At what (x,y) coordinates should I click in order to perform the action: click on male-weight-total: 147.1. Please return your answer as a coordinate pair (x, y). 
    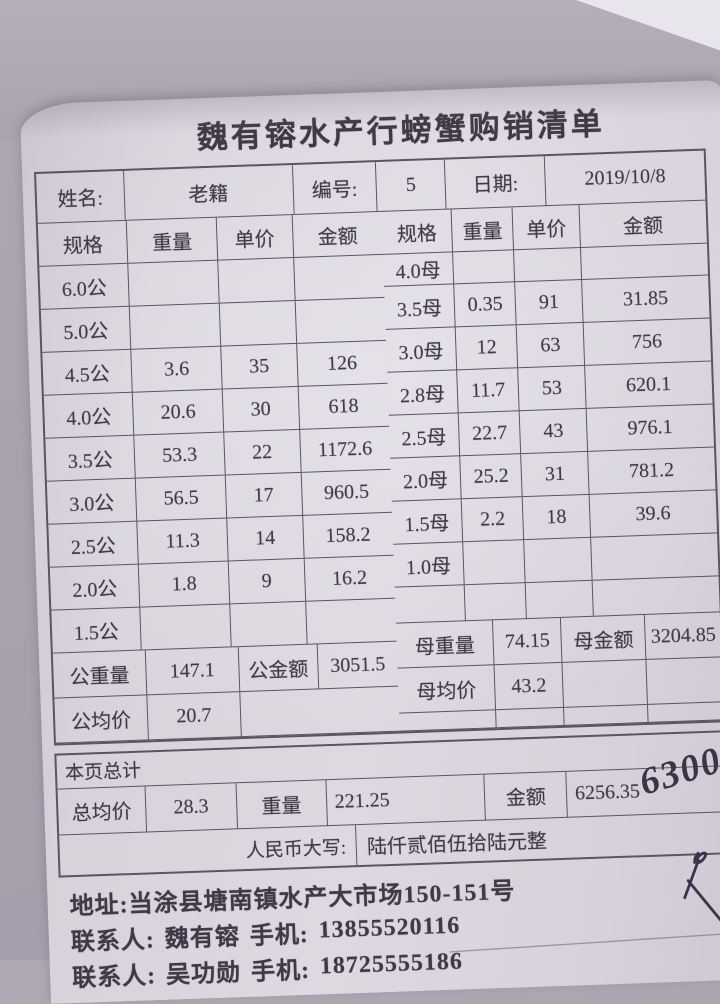
    Looking at the image, I should click on (193, 671).